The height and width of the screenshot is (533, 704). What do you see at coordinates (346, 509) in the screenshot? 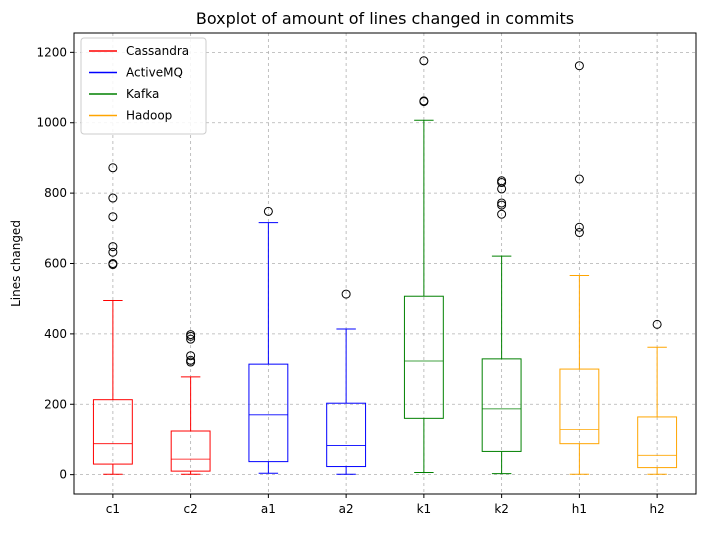
I see `x-tick-label: a2` at bounding box center [346, 509].